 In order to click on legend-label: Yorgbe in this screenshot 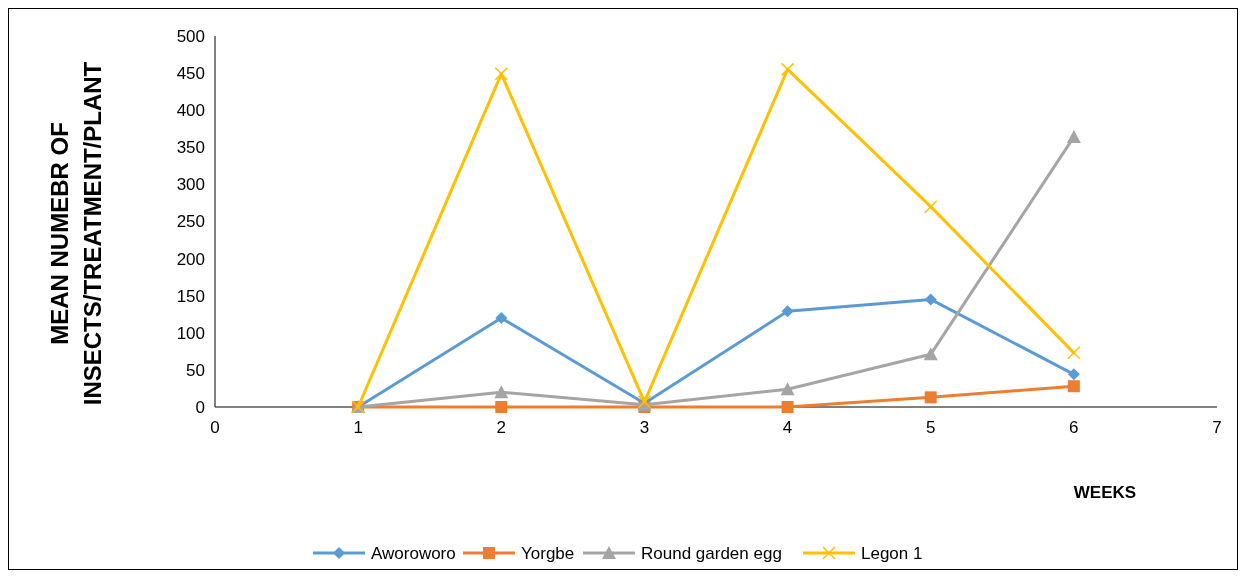, I will do `click(548, 553)`.